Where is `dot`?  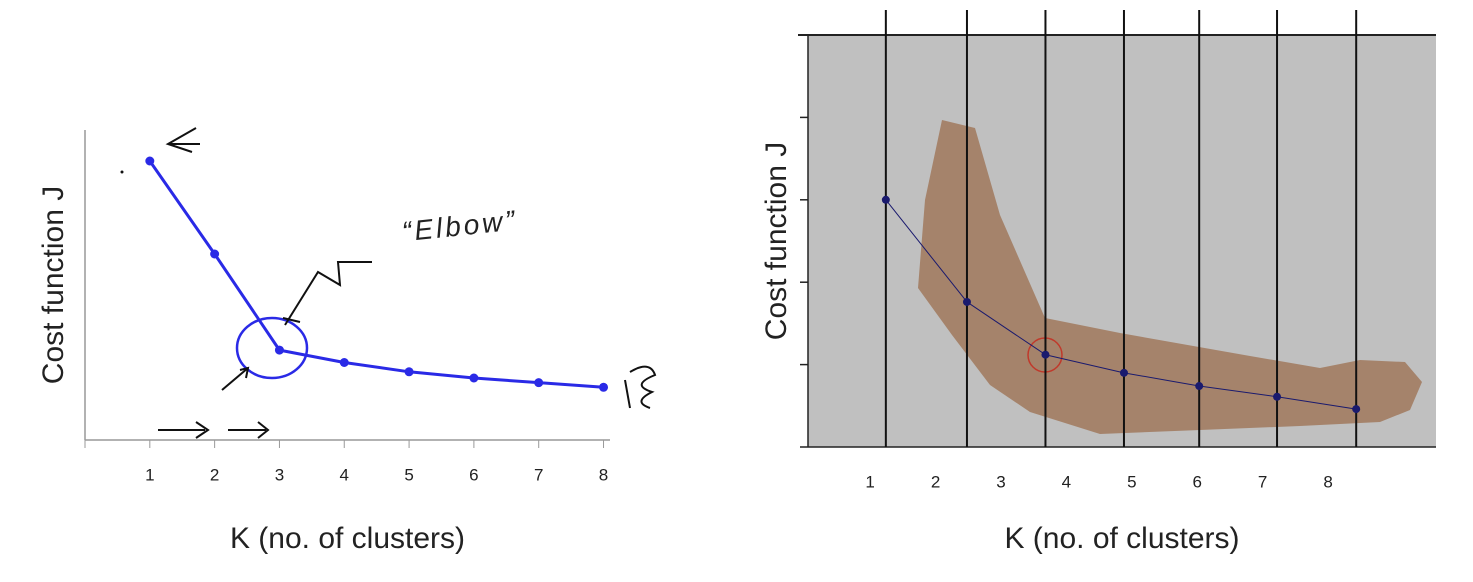 dot is located at coordinates (122, 172).